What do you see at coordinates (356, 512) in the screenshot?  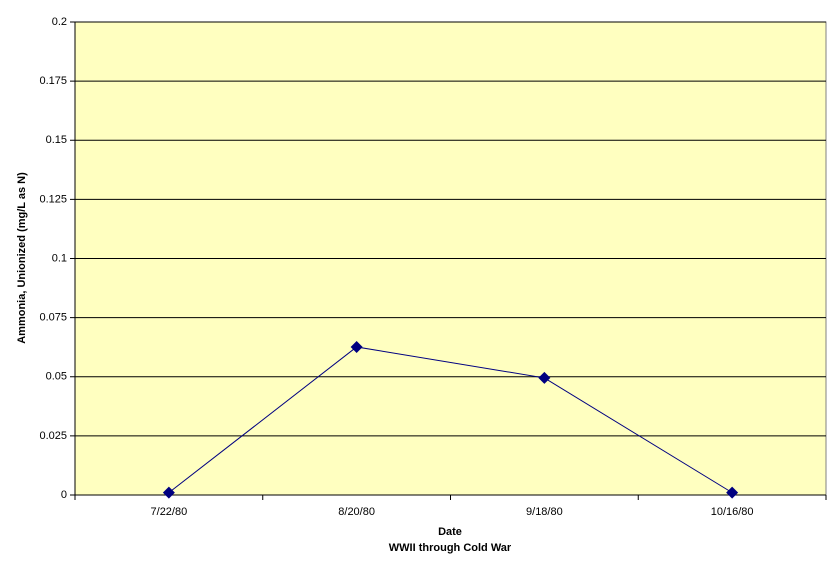 I see `x-tick-label: 8/20/80` at bounding box center [356, 512].